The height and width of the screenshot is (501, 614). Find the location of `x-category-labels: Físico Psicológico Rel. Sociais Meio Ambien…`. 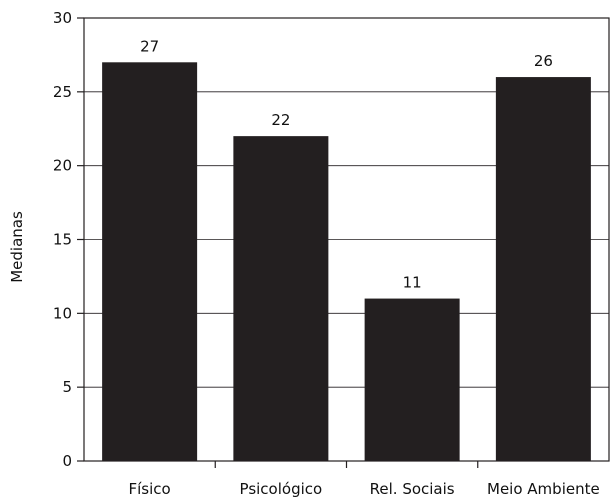

x-category-labels: Físico Psicológico Rel. Sociais Meio Ambien… is located at coordinates (364, 489).